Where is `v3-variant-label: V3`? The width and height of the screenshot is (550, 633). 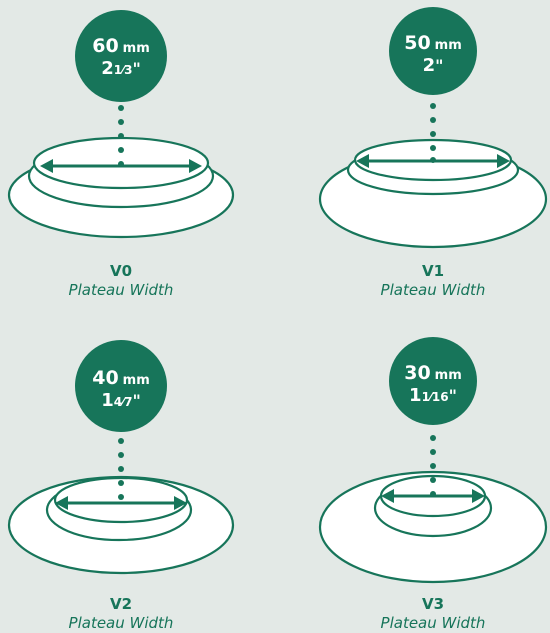 v3-variant-label: V3 is located at coordinates (433, 604).